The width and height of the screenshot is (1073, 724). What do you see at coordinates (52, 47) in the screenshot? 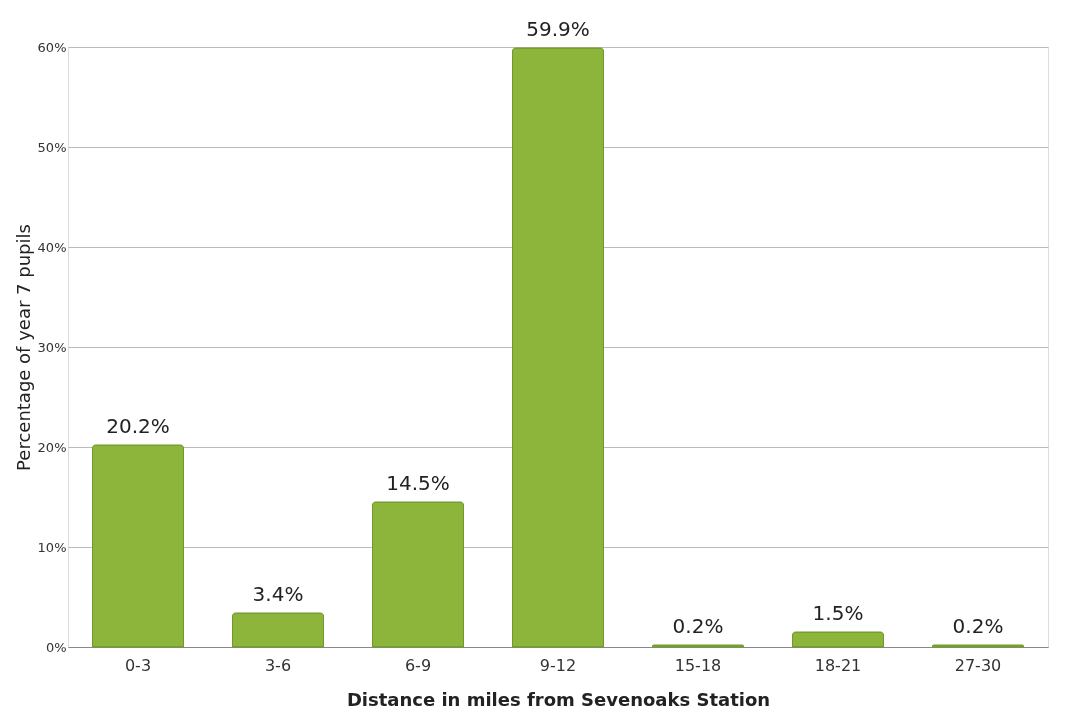
I see `y-tick-label: 60%` at bounding box center [52, 47].